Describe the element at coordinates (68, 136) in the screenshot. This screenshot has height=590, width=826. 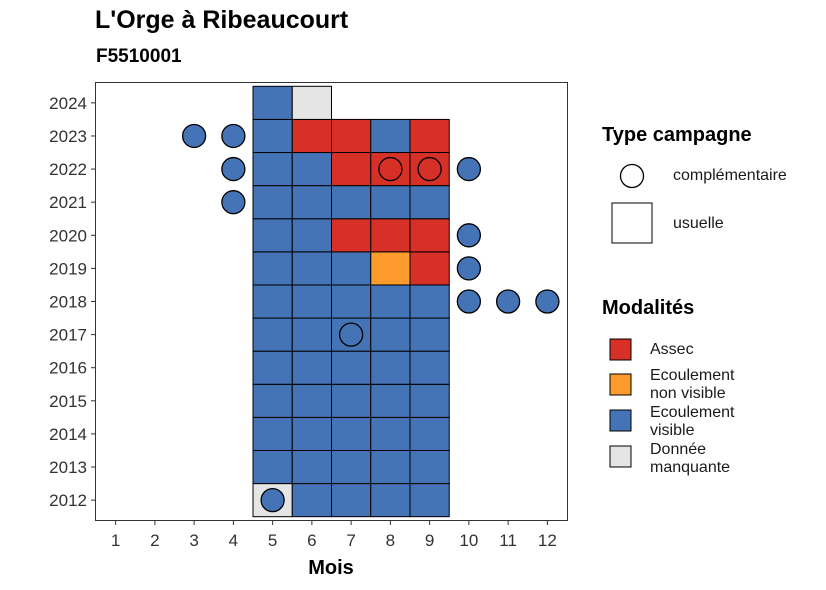
I see `y-tick-label-2023: 2023` at that location.